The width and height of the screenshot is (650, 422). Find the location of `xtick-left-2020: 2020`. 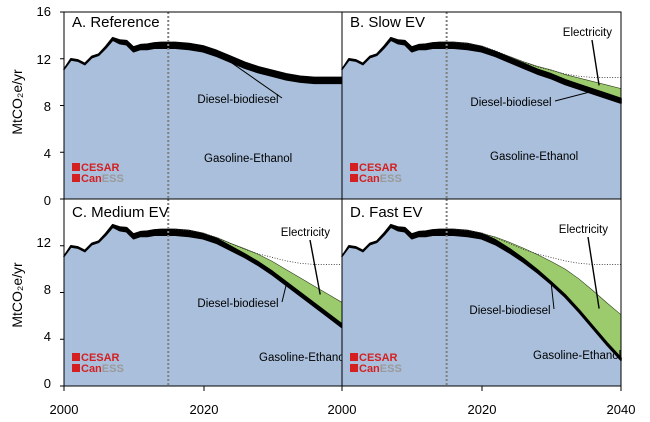

xtick-left-2020: 2020 is located at coordinates (204, 409).